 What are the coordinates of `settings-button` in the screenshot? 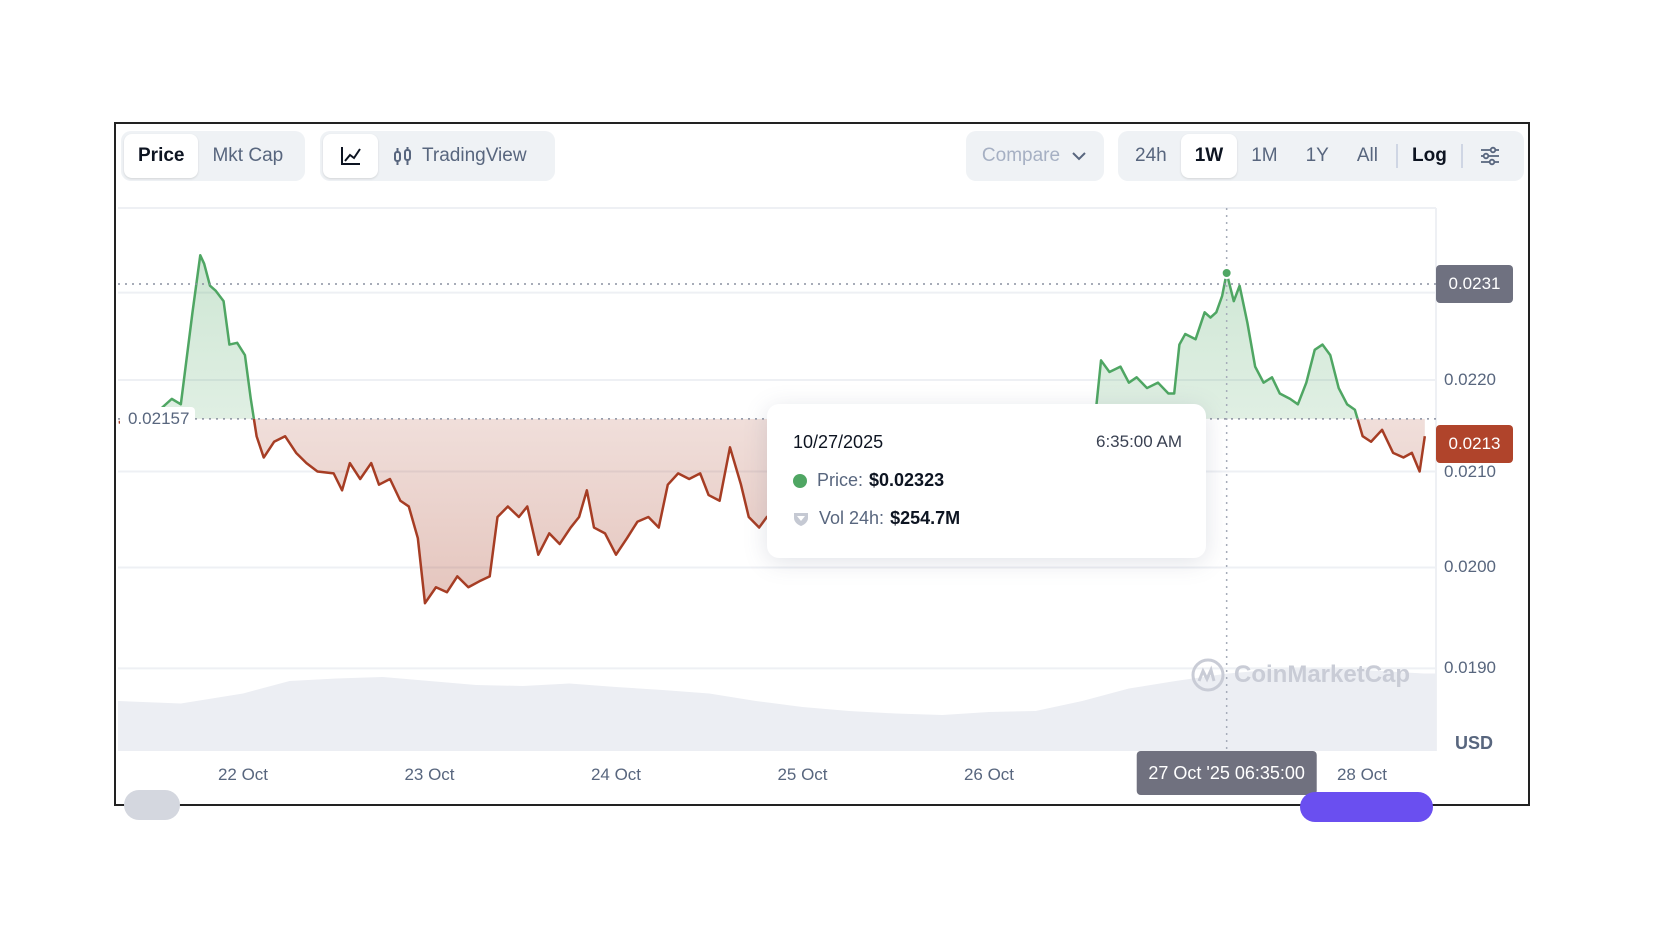 It's located at (1490, 156).